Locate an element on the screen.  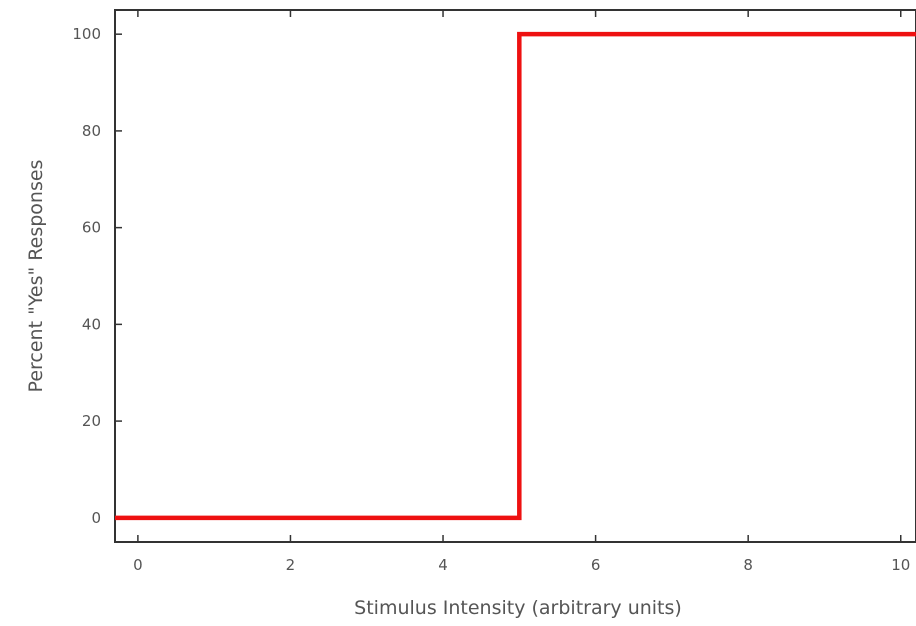
x-tick-label: 8 is located at coordinates (748, 565).